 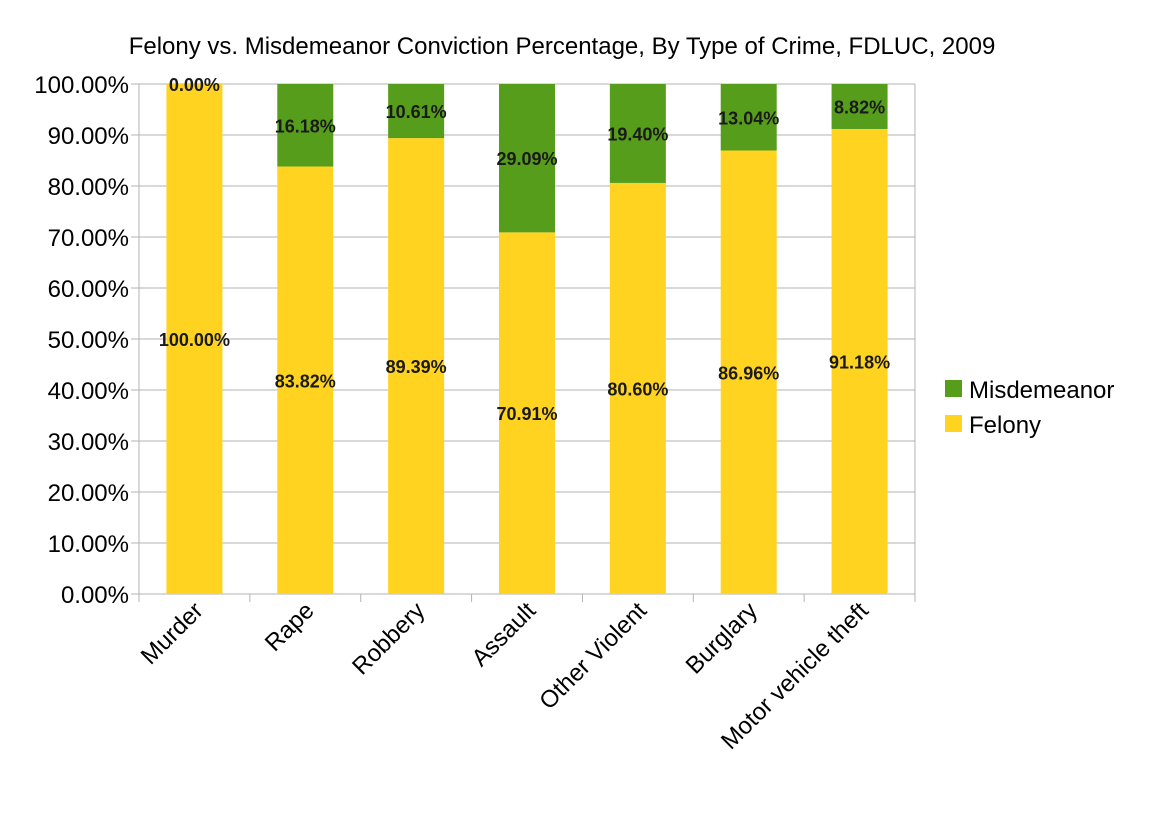 What do you see at coordinates (290, 627) in the screenshot?
I see `x-tick-label: Rape` at bounding box center [290, 627].